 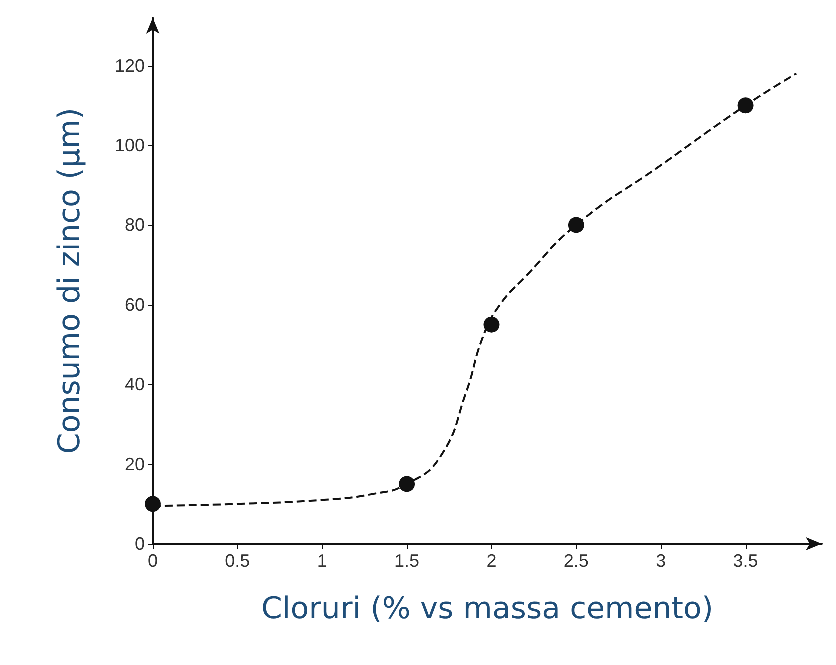 What do you see at coordinates (134, 304) in the screenshot?
I see `y-tick-label: 60` at bounding box center [134, 304].